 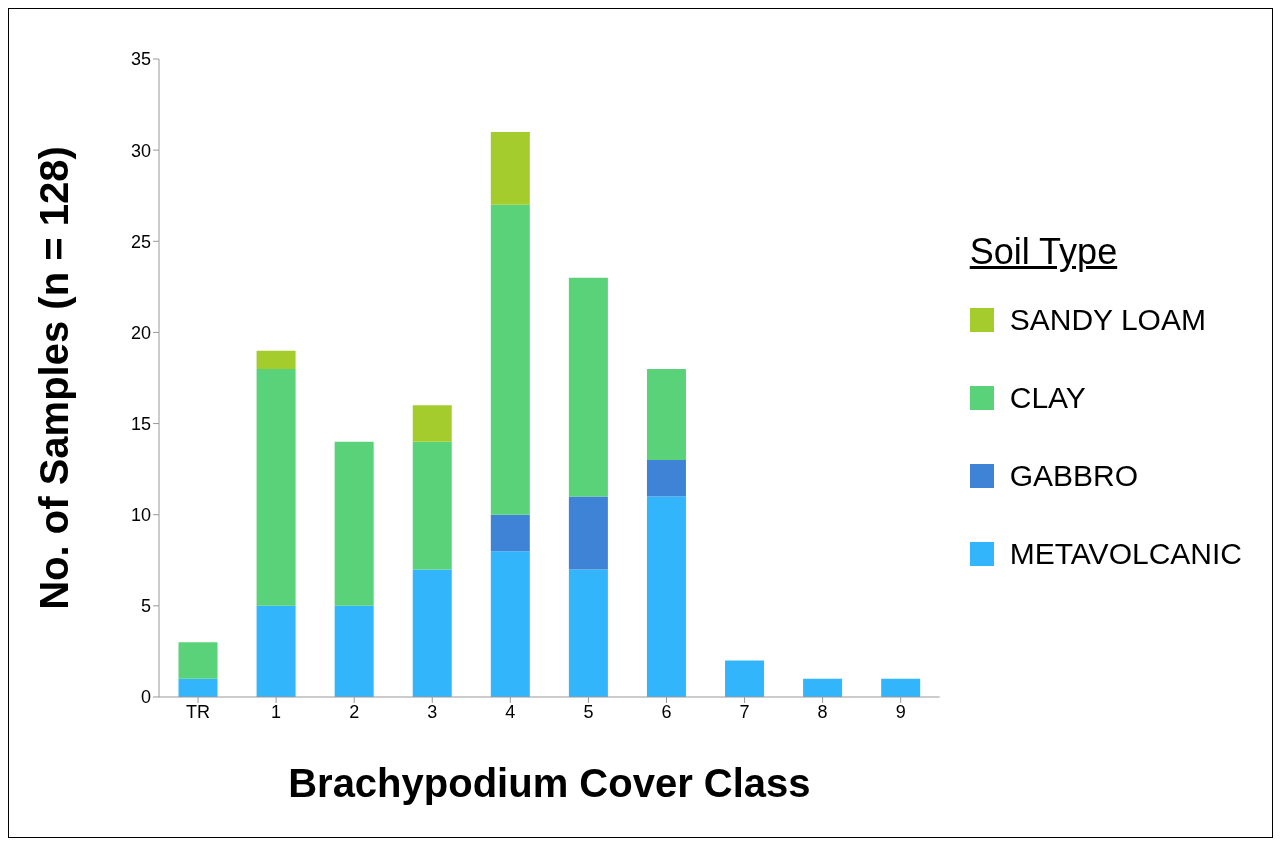 I want to click on legend-label: SANDY LOAM, so click(x=1107, y=320).